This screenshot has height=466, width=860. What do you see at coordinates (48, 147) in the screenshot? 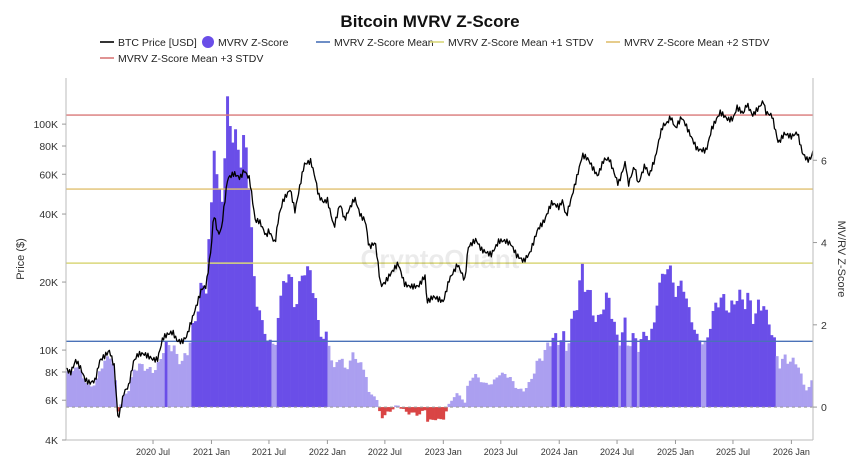
I see `y-tick-label: 80K` at bounding box center [48, 147].